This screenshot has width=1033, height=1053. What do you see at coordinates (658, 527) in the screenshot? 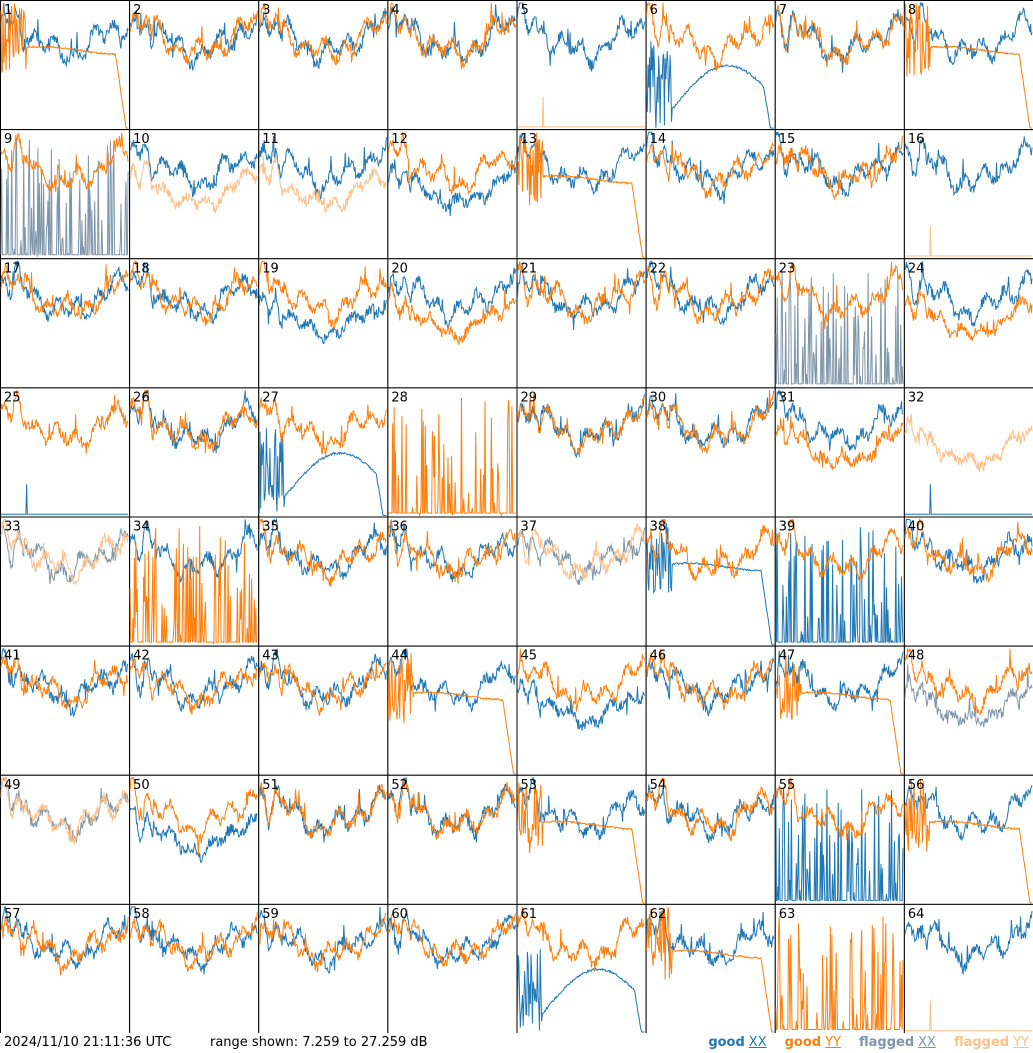
I see `panel-number: 38` at bounding box center [658, 527].